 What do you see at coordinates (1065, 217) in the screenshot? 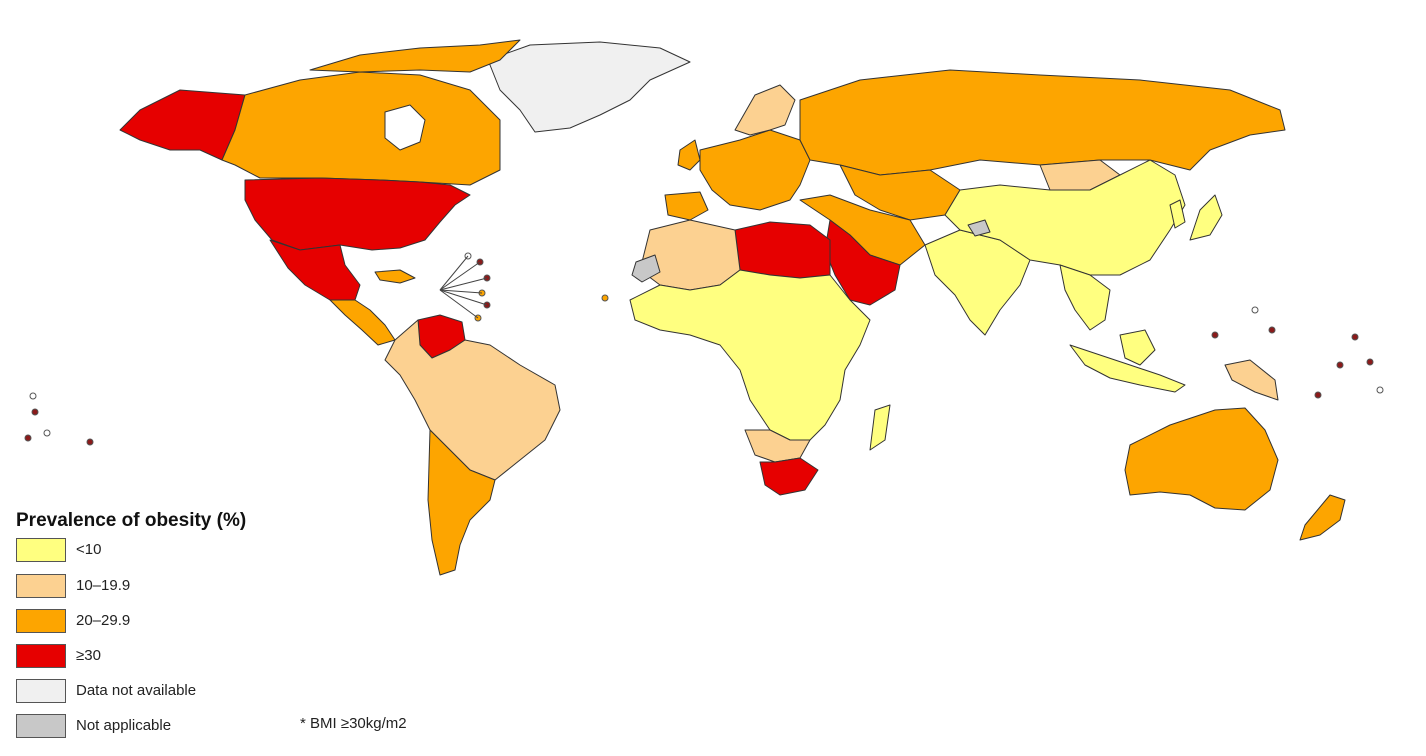
I see `region-china` at bounding box center [1065, 217].